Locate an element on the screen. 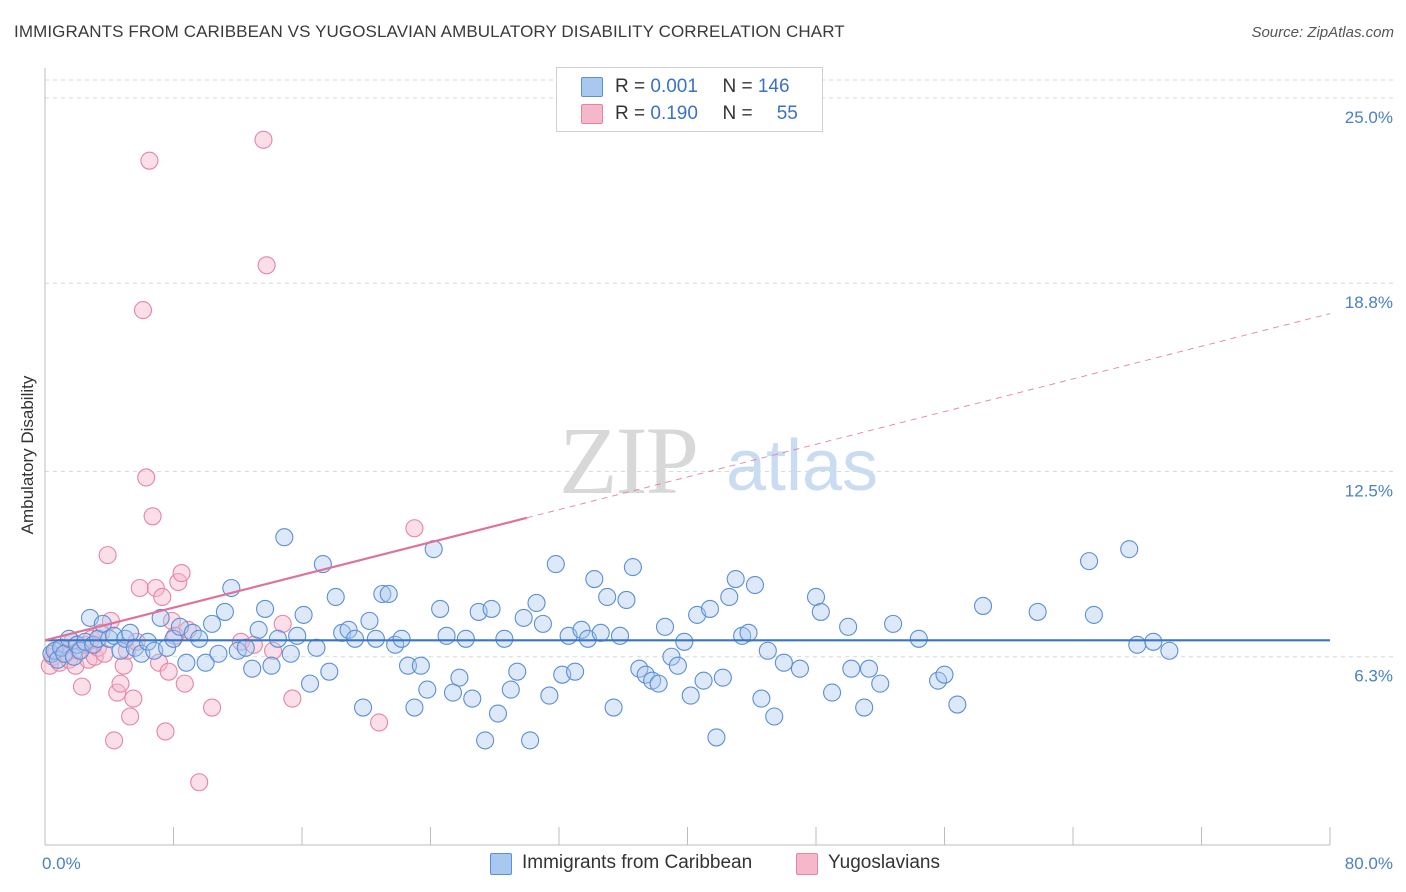 This screenshot has height=892, width=1406. legend-swatch-yugoslavians is located at coordinates (592, 114).